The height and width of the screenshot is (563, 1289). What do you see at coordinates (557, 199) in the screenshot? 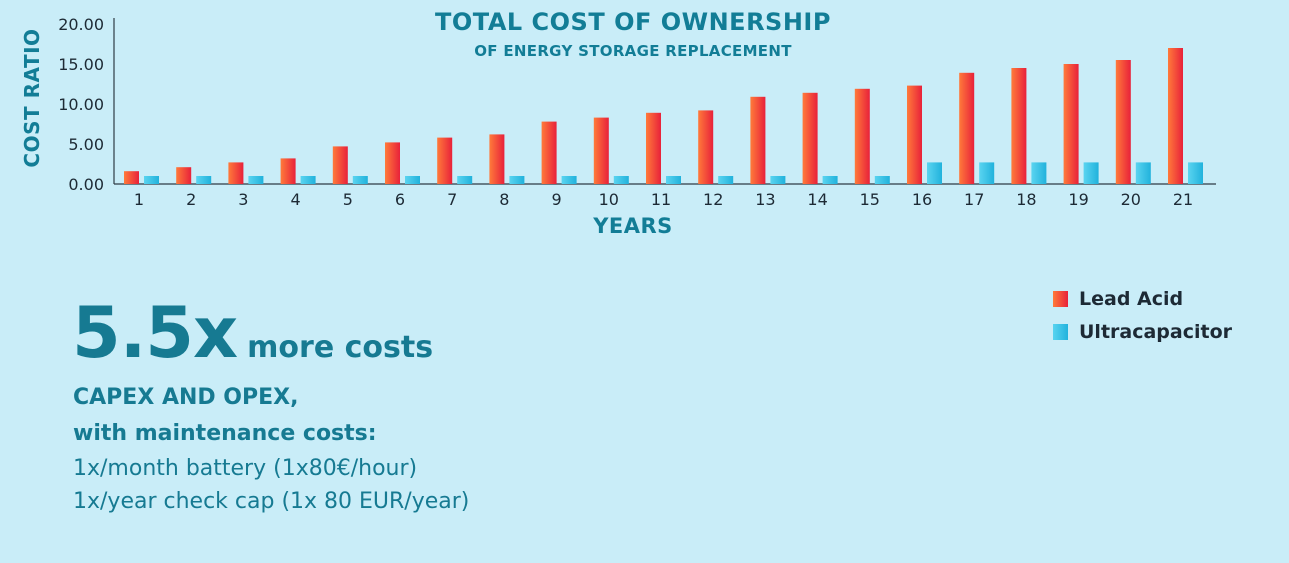
I see `x-tick-label: 9` at bounding box center [557, 199].